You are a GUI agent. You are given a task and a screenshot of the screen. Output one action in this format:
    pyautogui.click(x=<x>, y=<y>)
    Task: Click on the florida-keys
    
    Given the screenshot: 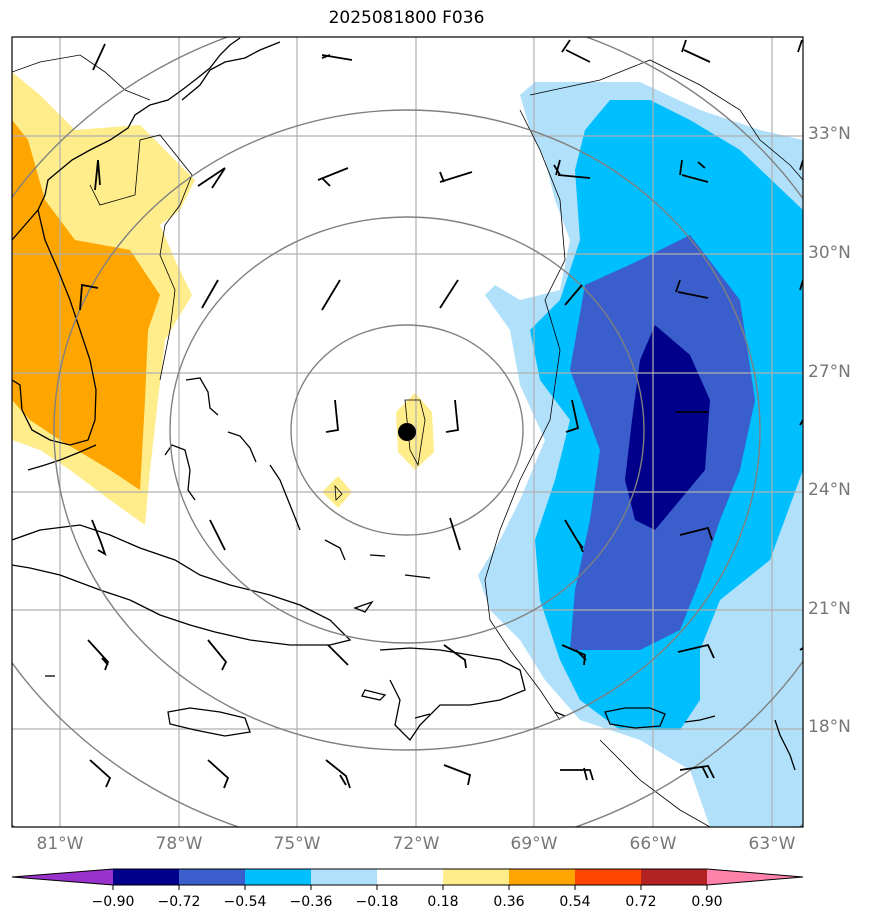 What is the action you would take?
    pyautogui.click(x=62, y=457)
    